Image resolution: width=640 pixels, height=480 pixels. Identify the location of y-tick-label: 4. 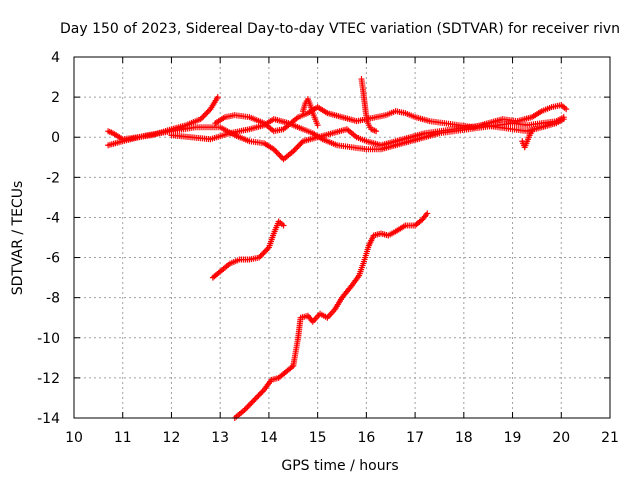
(55, 58).